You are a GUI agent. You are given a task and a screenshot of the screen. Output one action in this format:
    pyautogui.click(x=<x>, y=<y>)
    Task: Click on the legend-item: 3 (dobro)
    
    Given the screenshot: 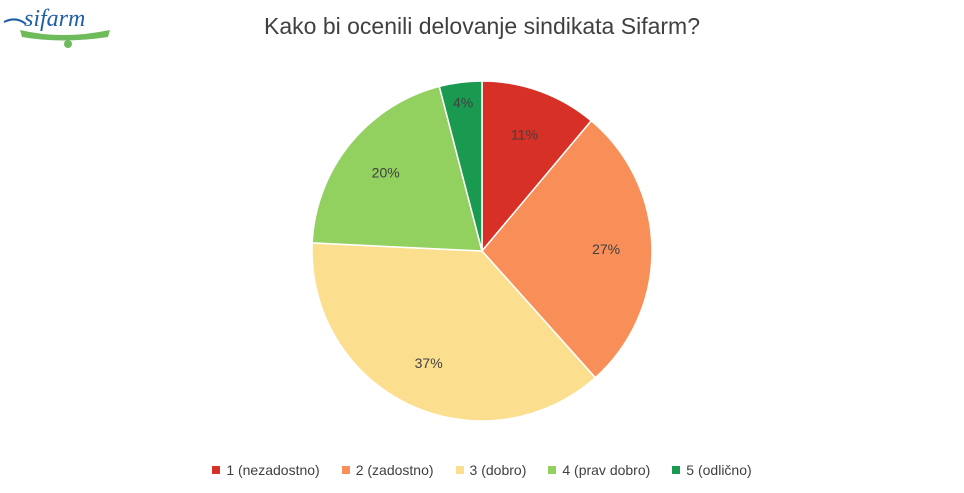 What is the action you would take?
    pyautogui.click(x=491, y=470)
    